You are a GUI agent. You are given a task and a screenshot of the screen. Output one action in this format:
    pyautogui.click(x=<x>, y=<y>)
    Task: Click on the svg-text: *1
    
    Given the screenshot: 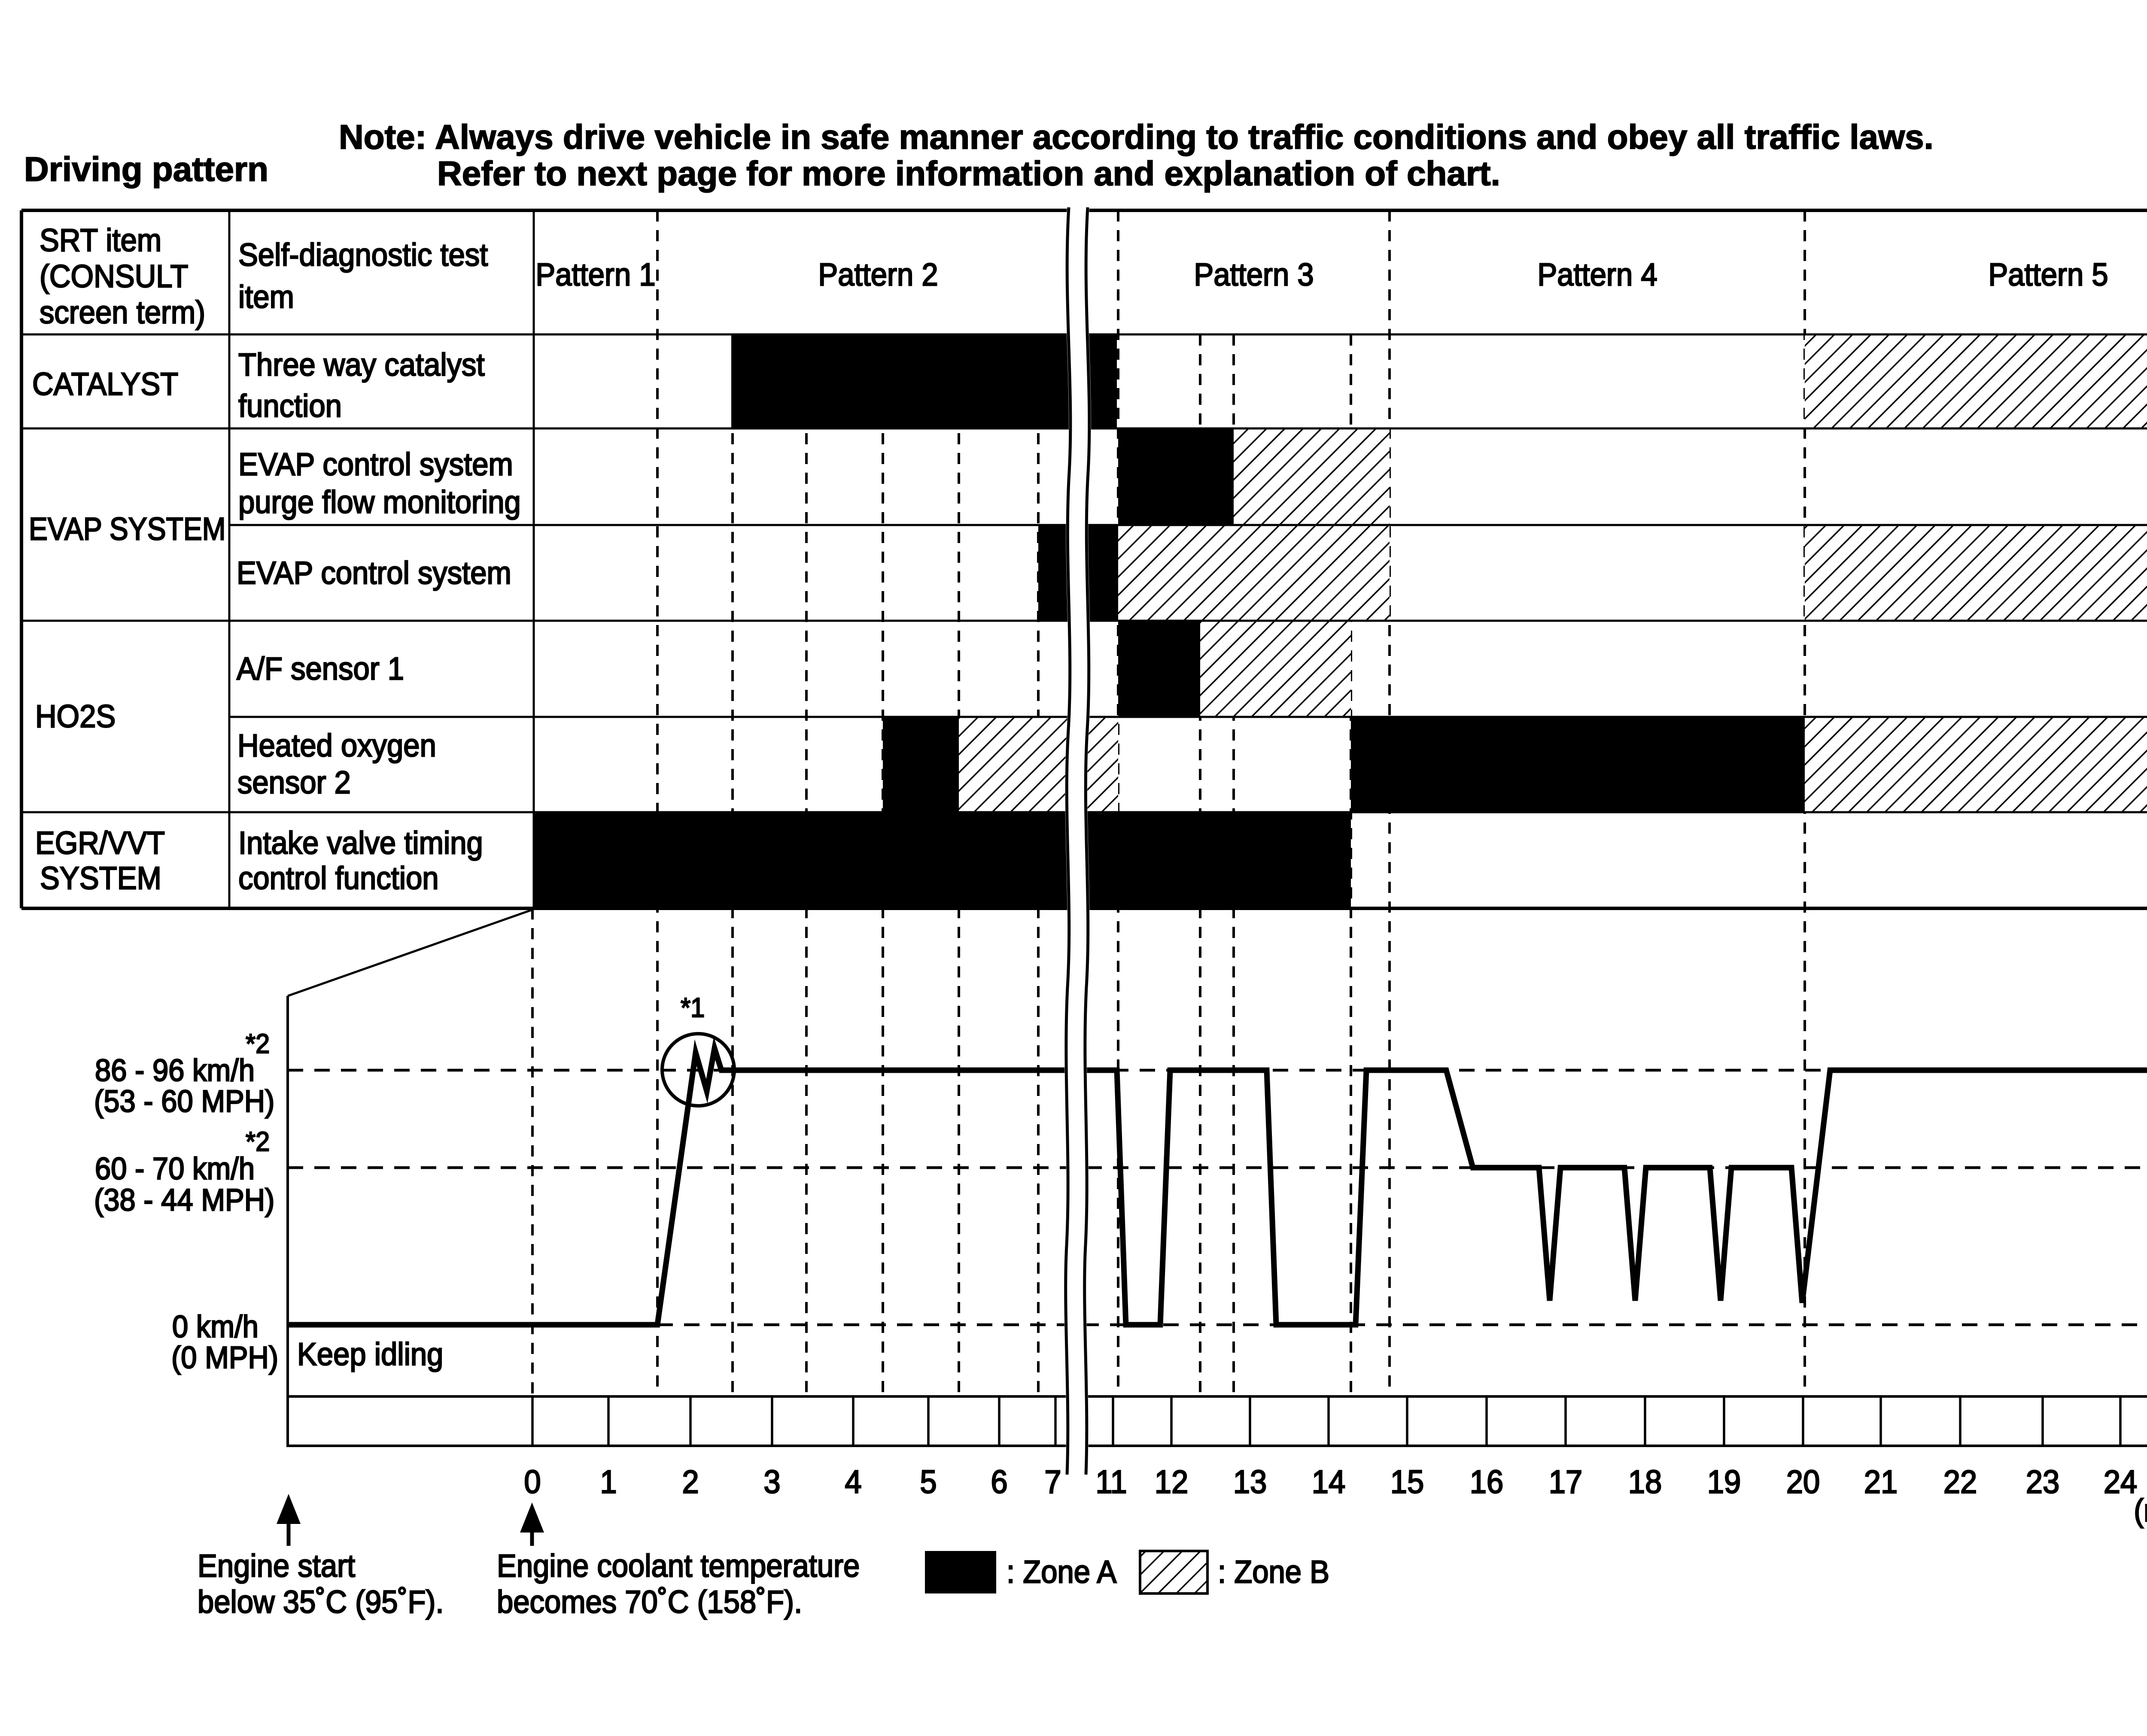 What is the action you would take?
    pyautogui.click(x=693, y=1007)
    